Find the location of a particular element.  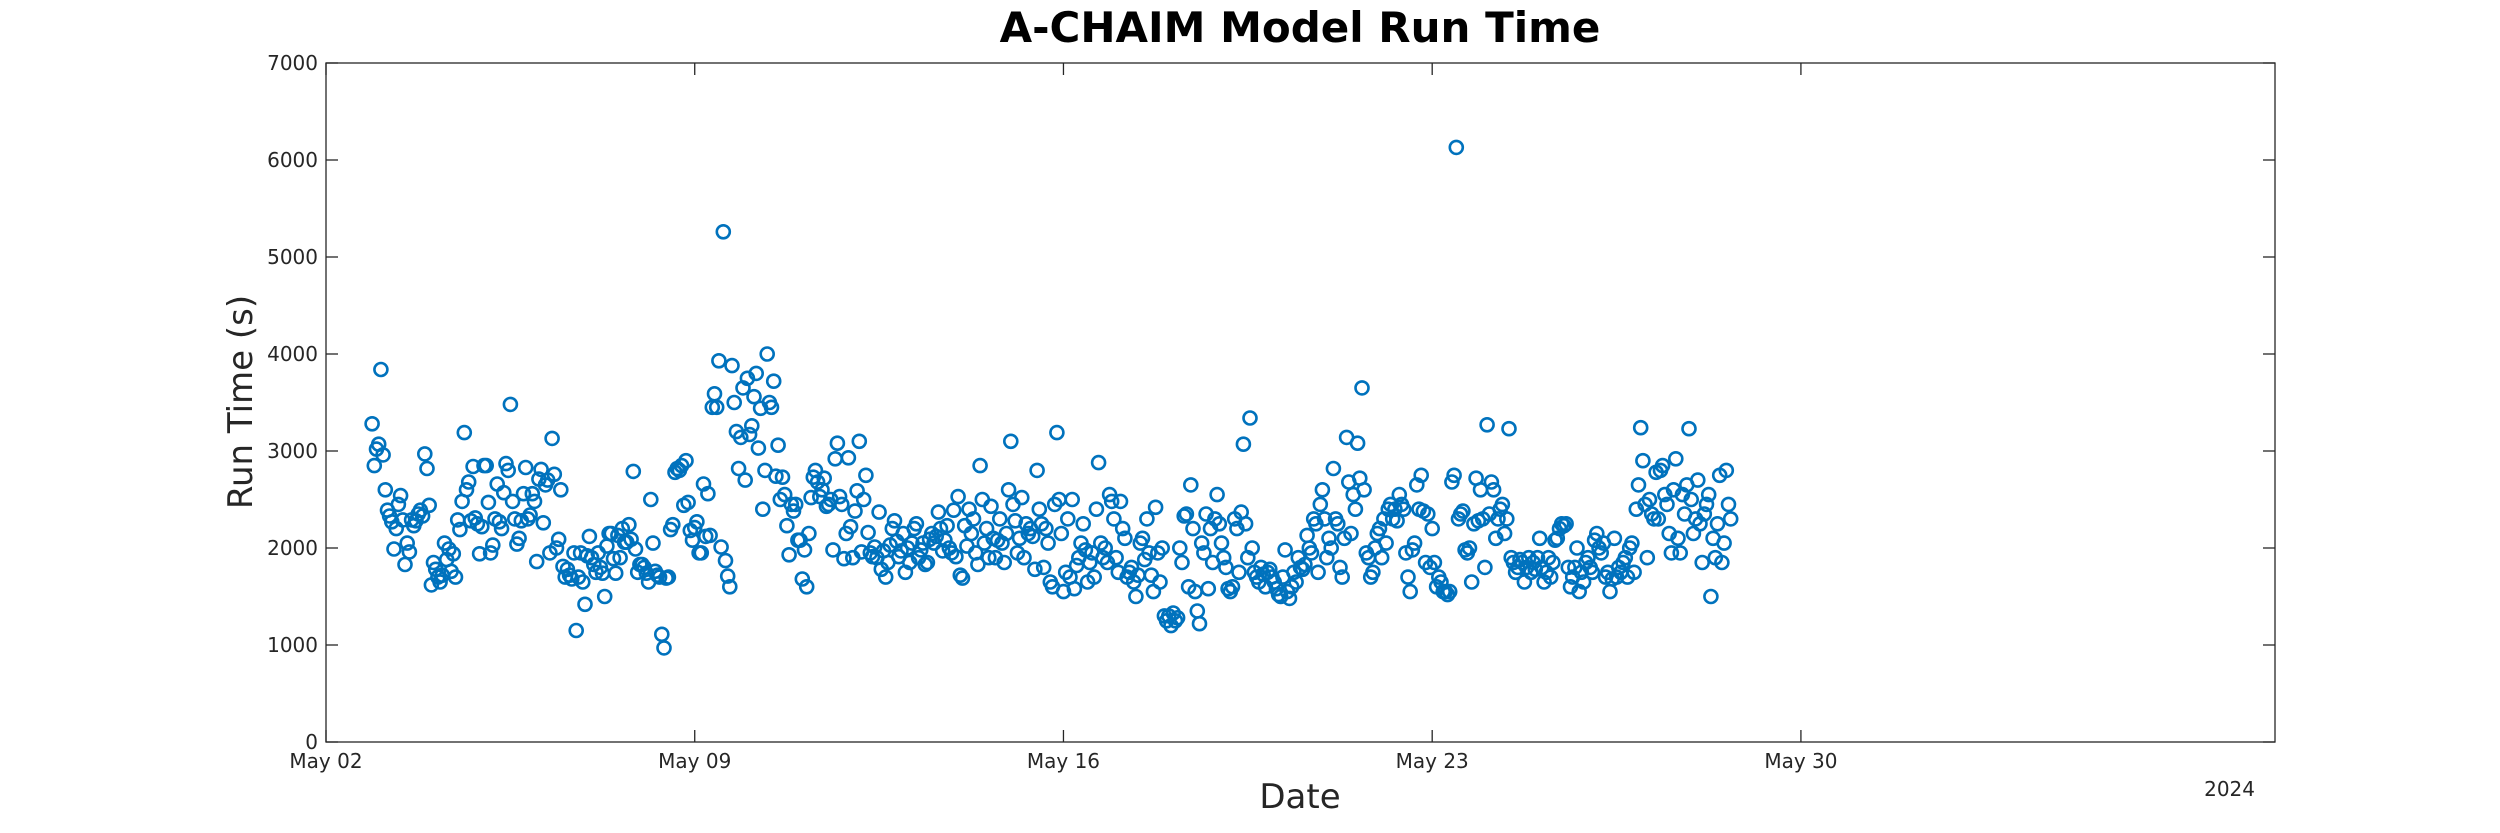

y-tick-label: 5000 is located at coordinates (292, 257).